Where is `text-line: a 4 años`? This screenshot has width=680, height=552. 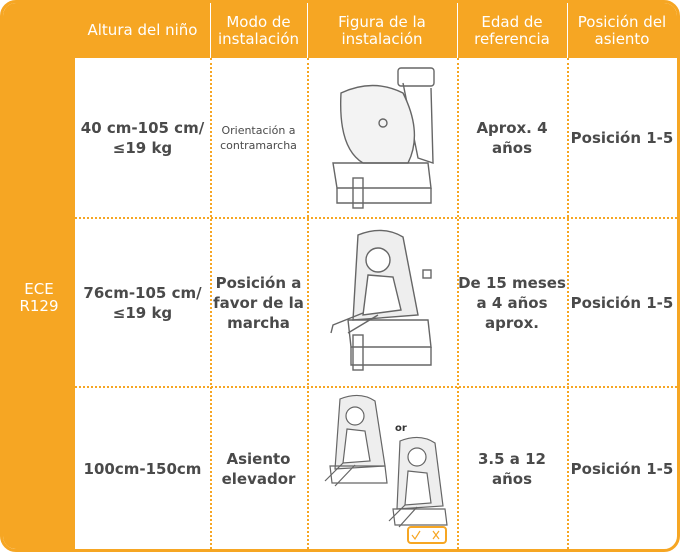 text-line: a 4 años is located at coordinates (512, 302).